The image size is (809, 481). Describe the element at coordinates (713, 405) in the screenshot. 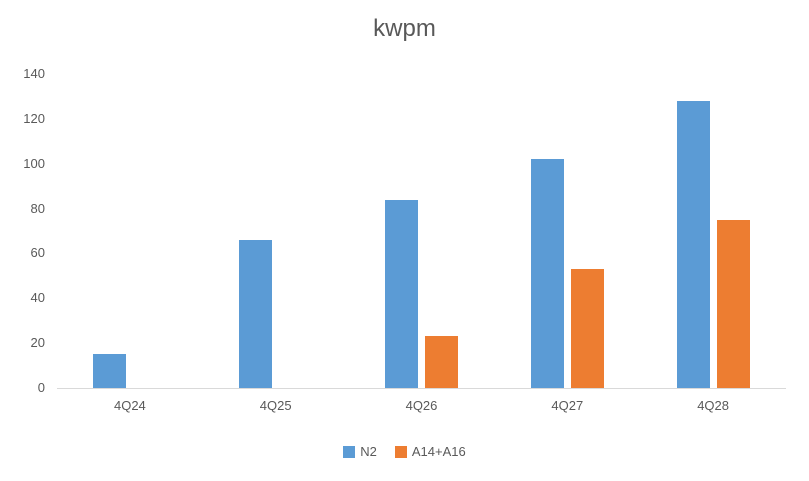

I see `x-axis-label-4Q28: 4Q28` at that location.